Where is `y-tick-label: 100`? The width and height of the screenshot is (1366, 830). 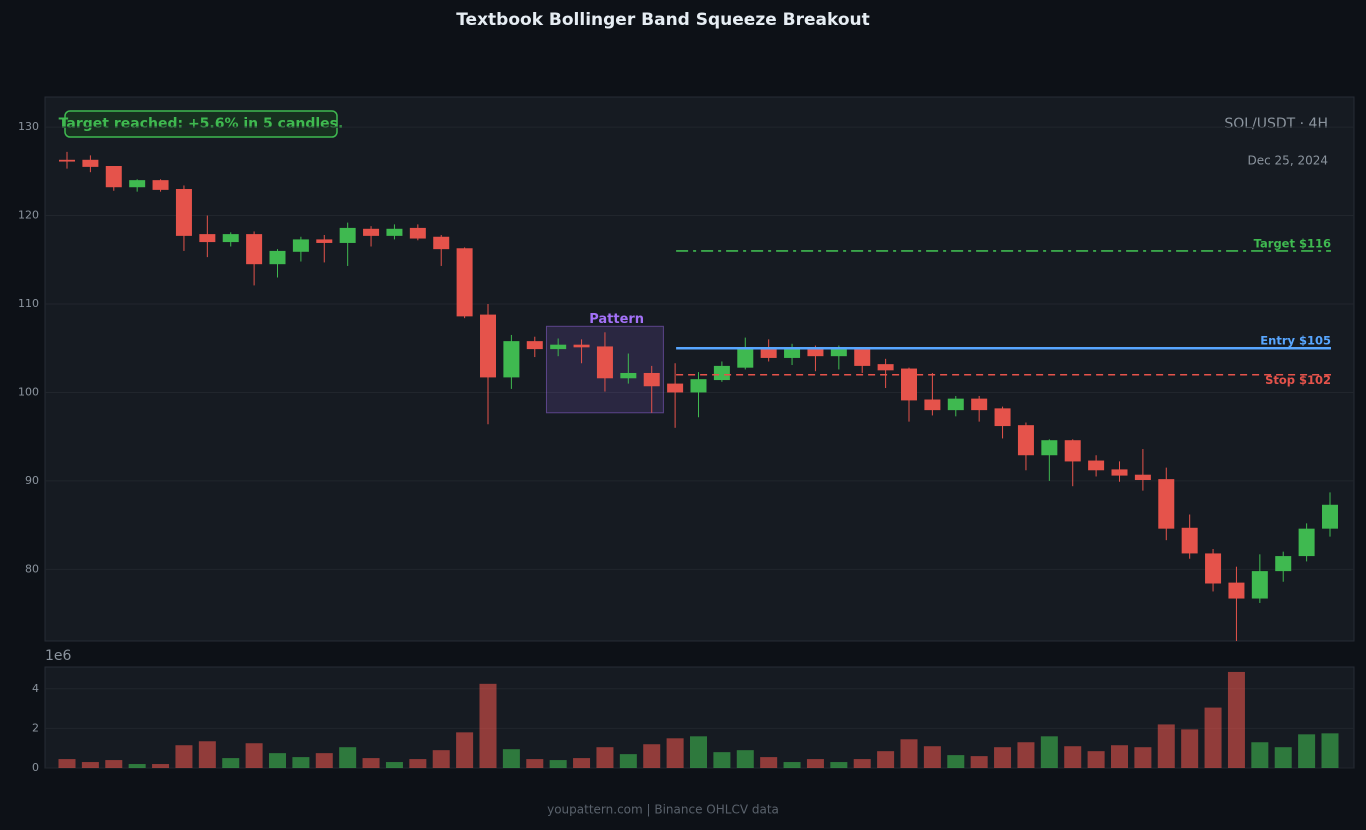
y-tick-label: 100 is located at coordinates (28, 391).